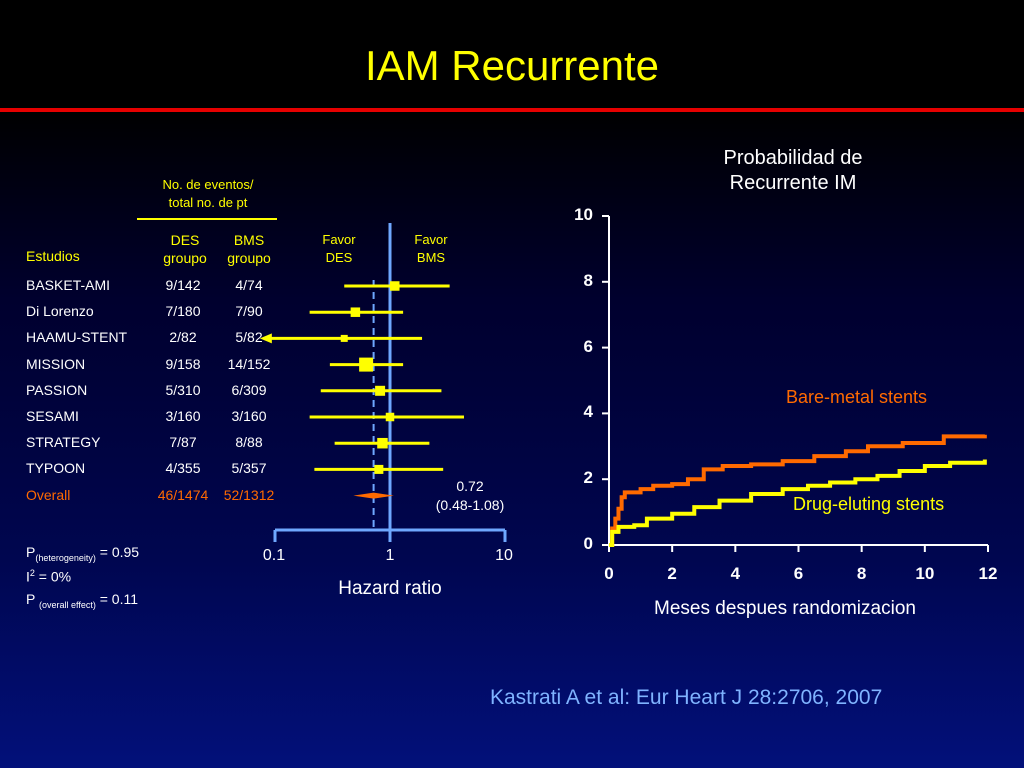  I want to click on km-y-tick-label: 2, so click(588, 478).